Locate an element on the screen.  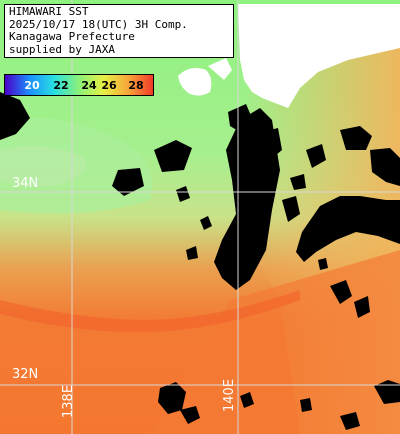
legend-color-bar is located at coordinates (79, 85).